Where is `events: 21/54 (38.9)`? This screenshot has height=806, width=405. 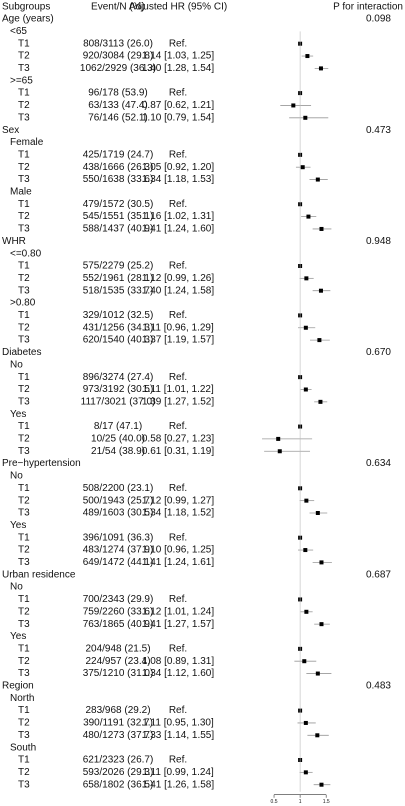
events: 21/54 (38.9) is located at coordinates (118, 451).